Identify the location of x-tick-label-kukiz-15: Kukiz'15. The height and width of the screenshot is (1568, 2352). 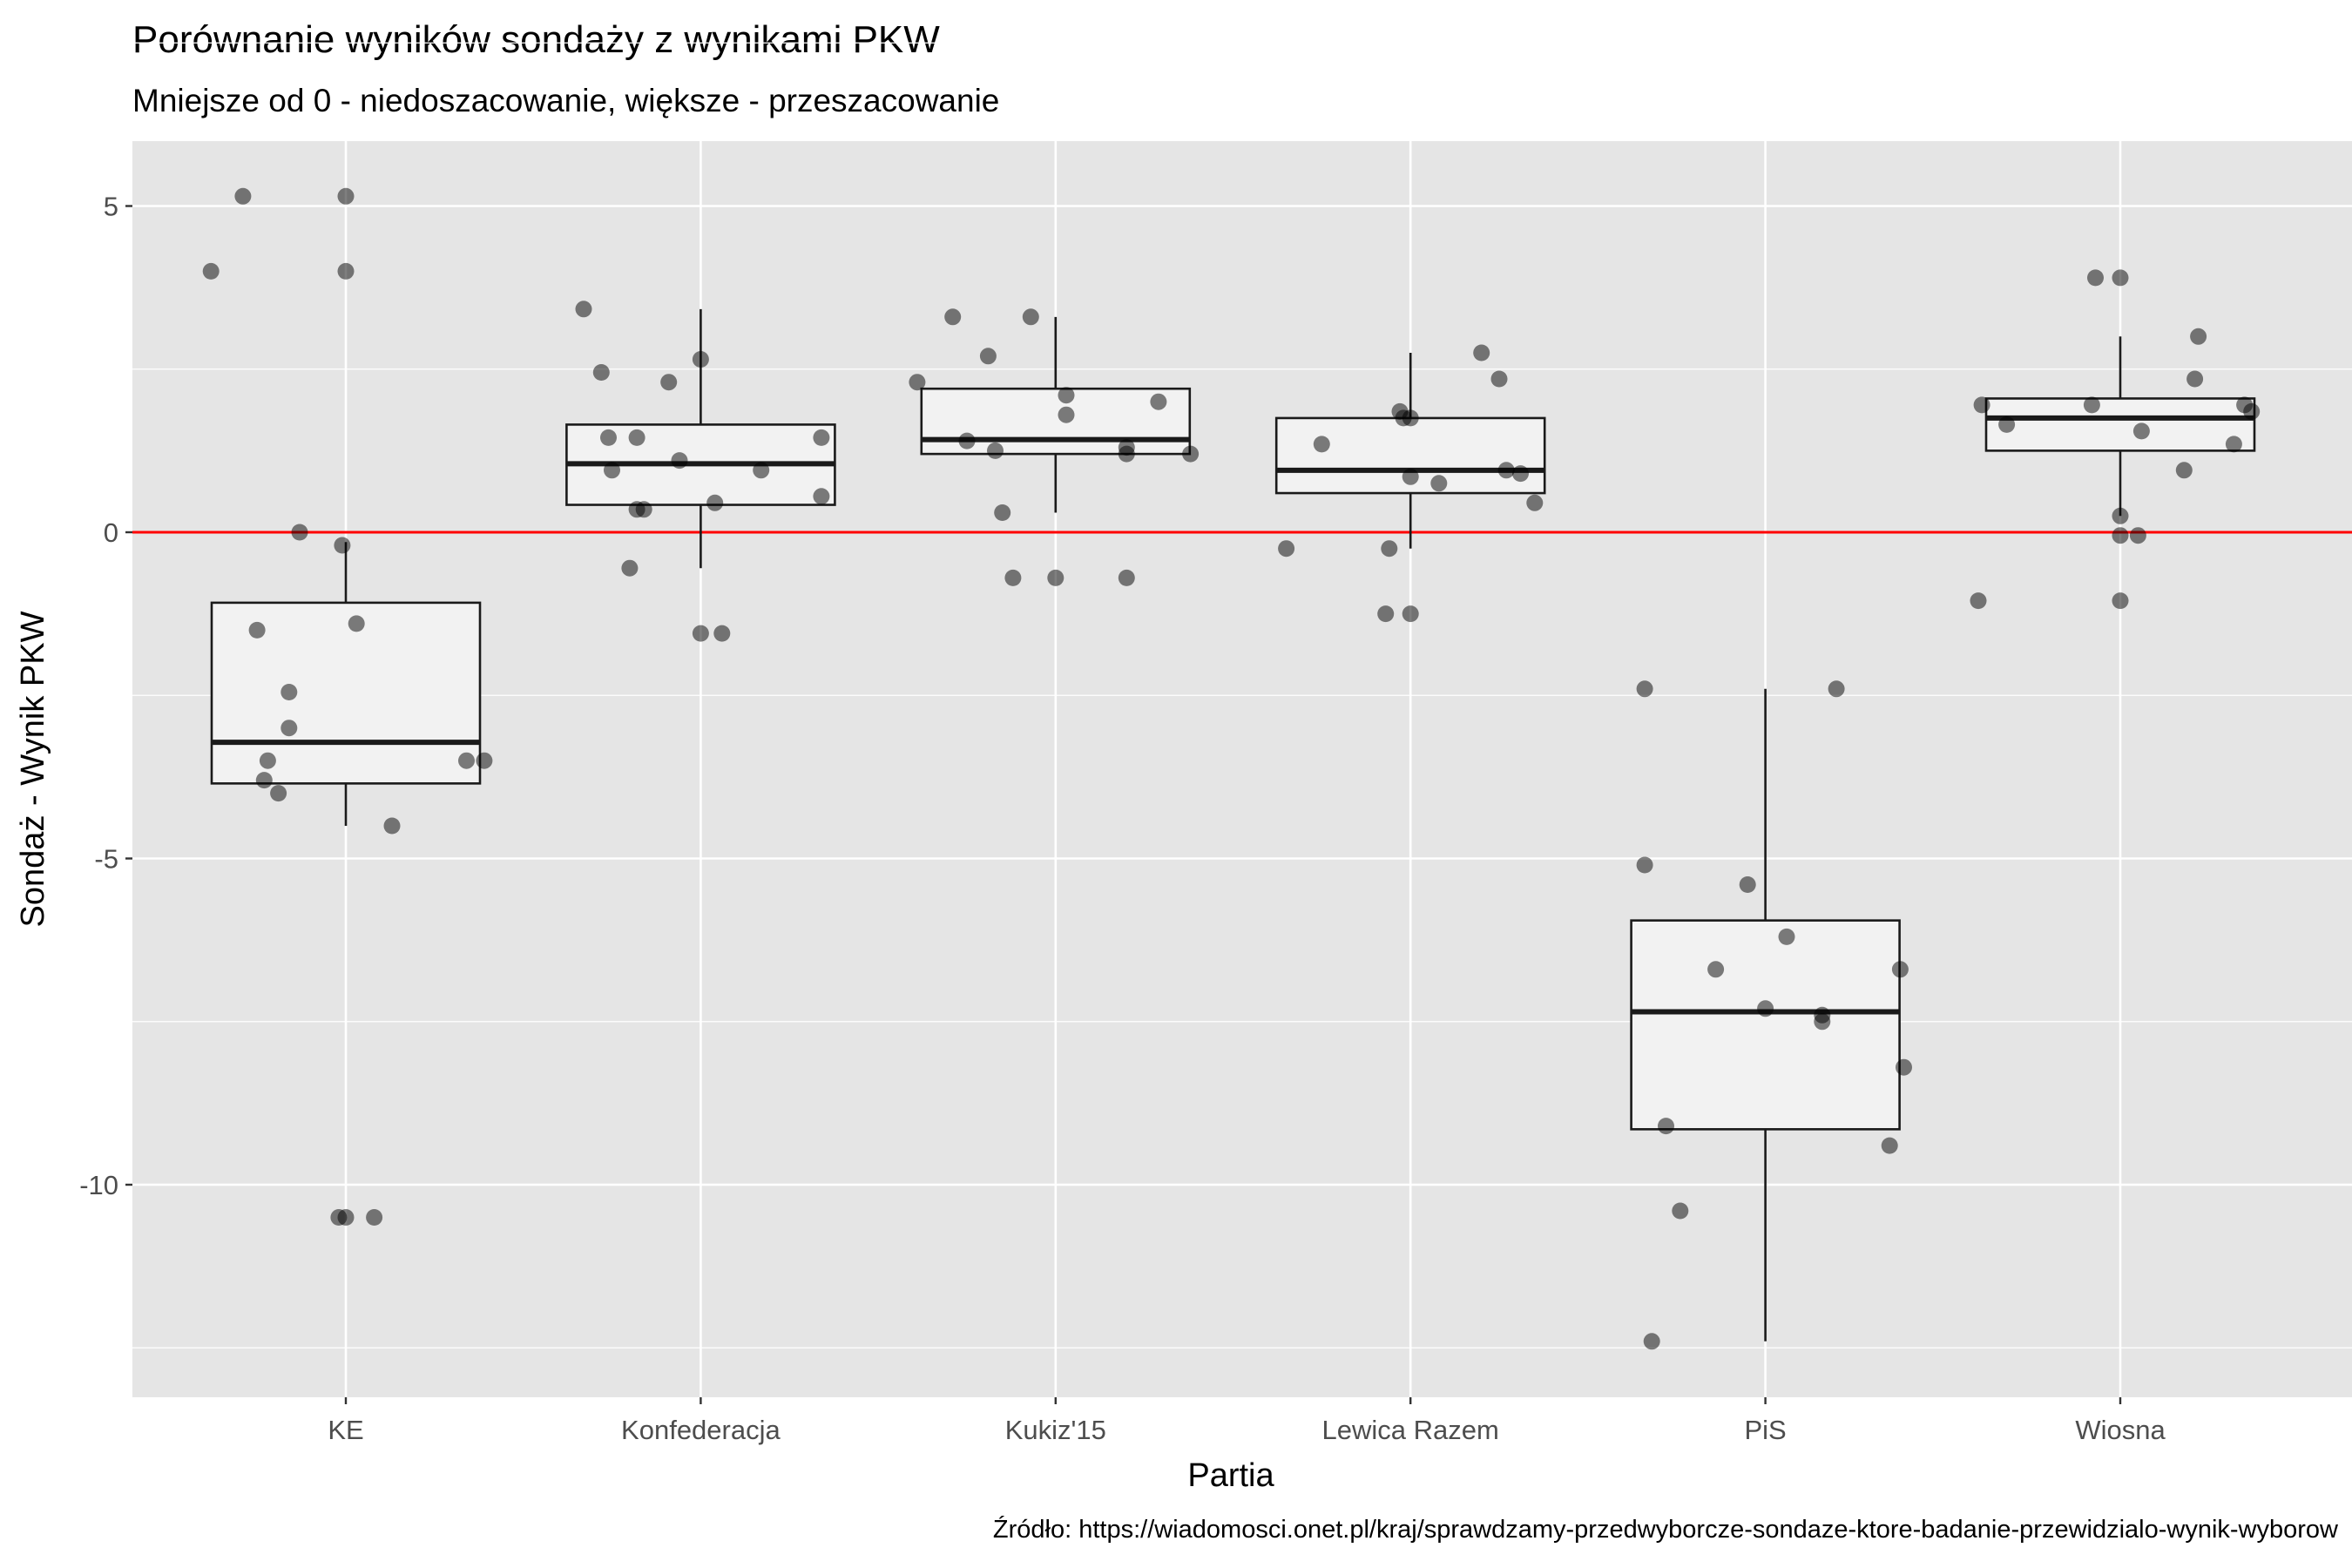
(1055, 1430).